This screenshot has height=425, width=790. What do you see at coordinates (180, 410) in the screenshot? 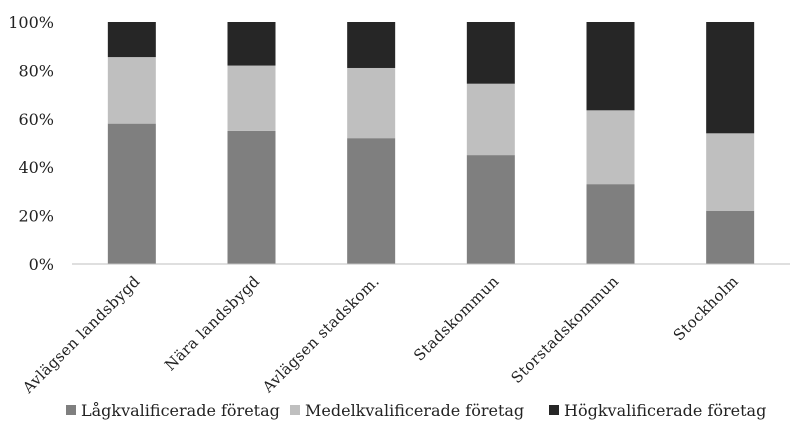
I see `legend-label: Lågkvalificerade företag` at bounding box center [180, 410].